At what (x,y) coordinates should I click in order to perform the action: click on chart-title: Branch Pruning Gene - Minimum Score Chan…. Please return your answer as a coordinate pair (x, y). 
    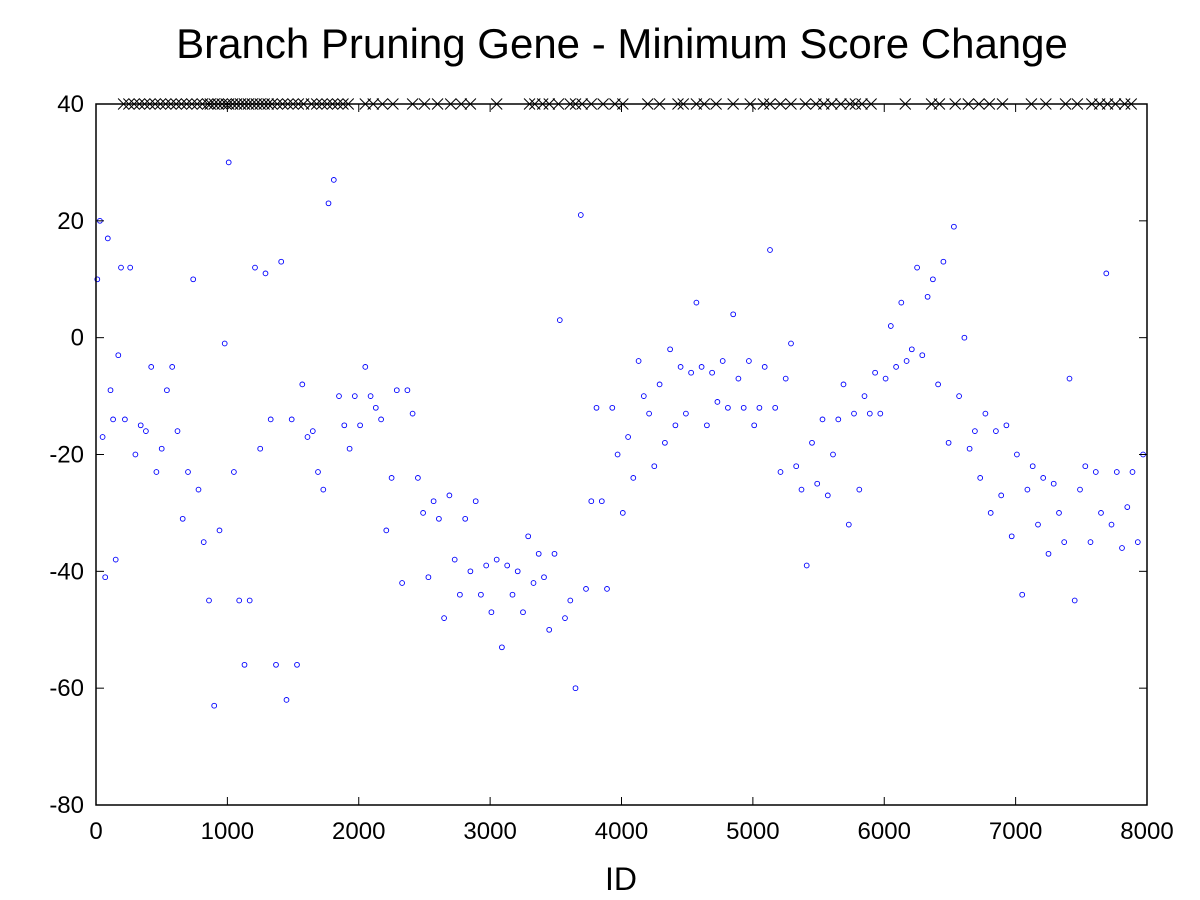
    Looking at the image, I should click on (622, 43).